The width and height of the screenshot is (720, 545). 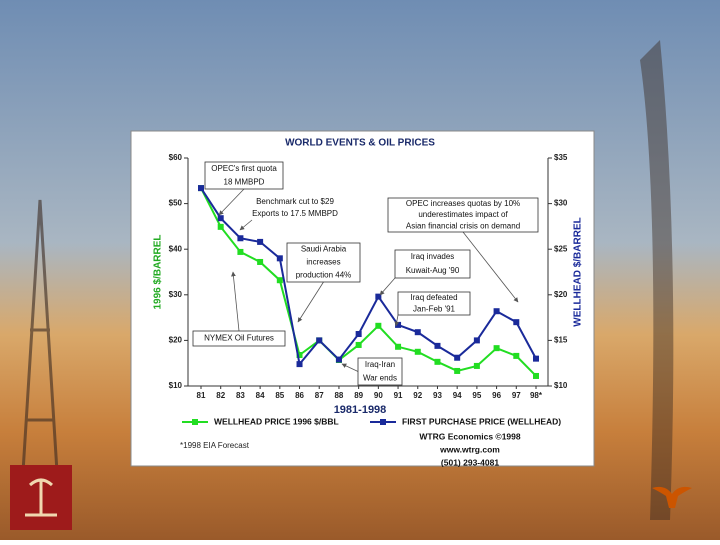 What do you see at coordinates (220, 395) in the screenshot?
I see `x-tick-label: 82` at bounding box center [220, 395].